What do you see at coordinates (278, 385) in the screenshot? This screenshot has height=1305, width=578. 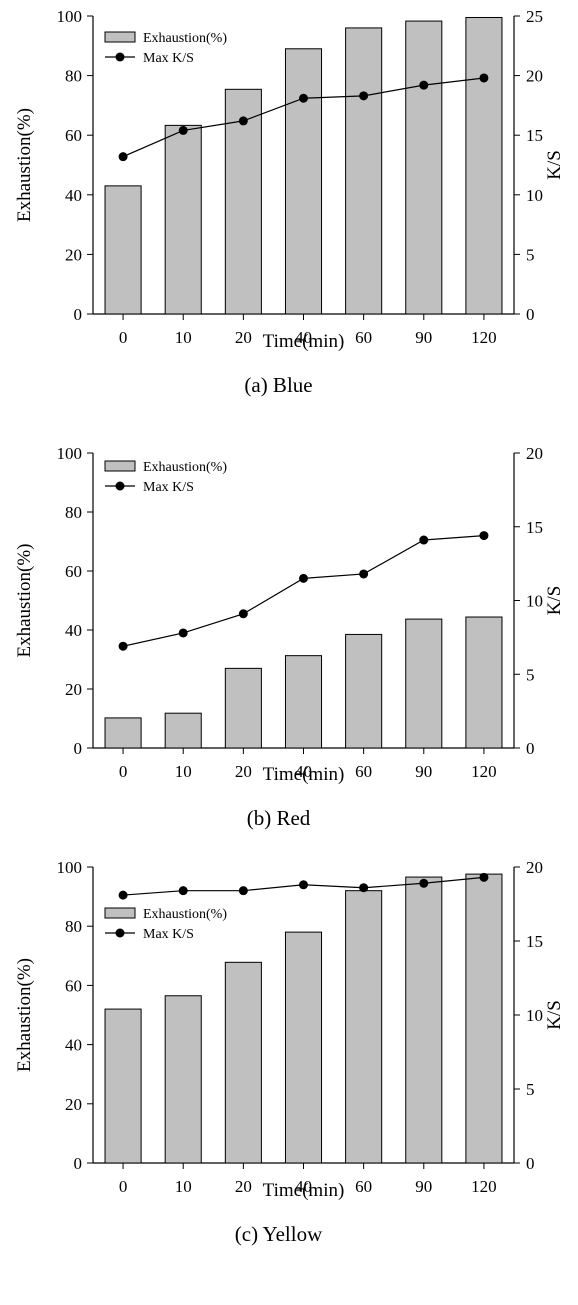 I see `chart-caption: (a) Blue` at bounding box center [278, 385].